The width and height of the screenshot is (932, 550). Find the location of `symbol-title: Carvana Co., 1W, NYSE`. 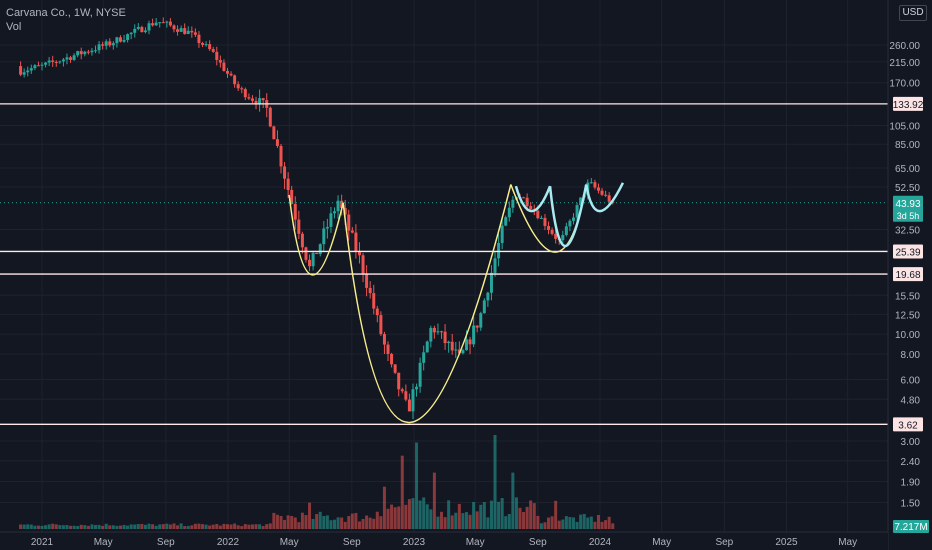

symbol-title: Carvana Co., 1W, NYSE is located at coordinates (66, 13).